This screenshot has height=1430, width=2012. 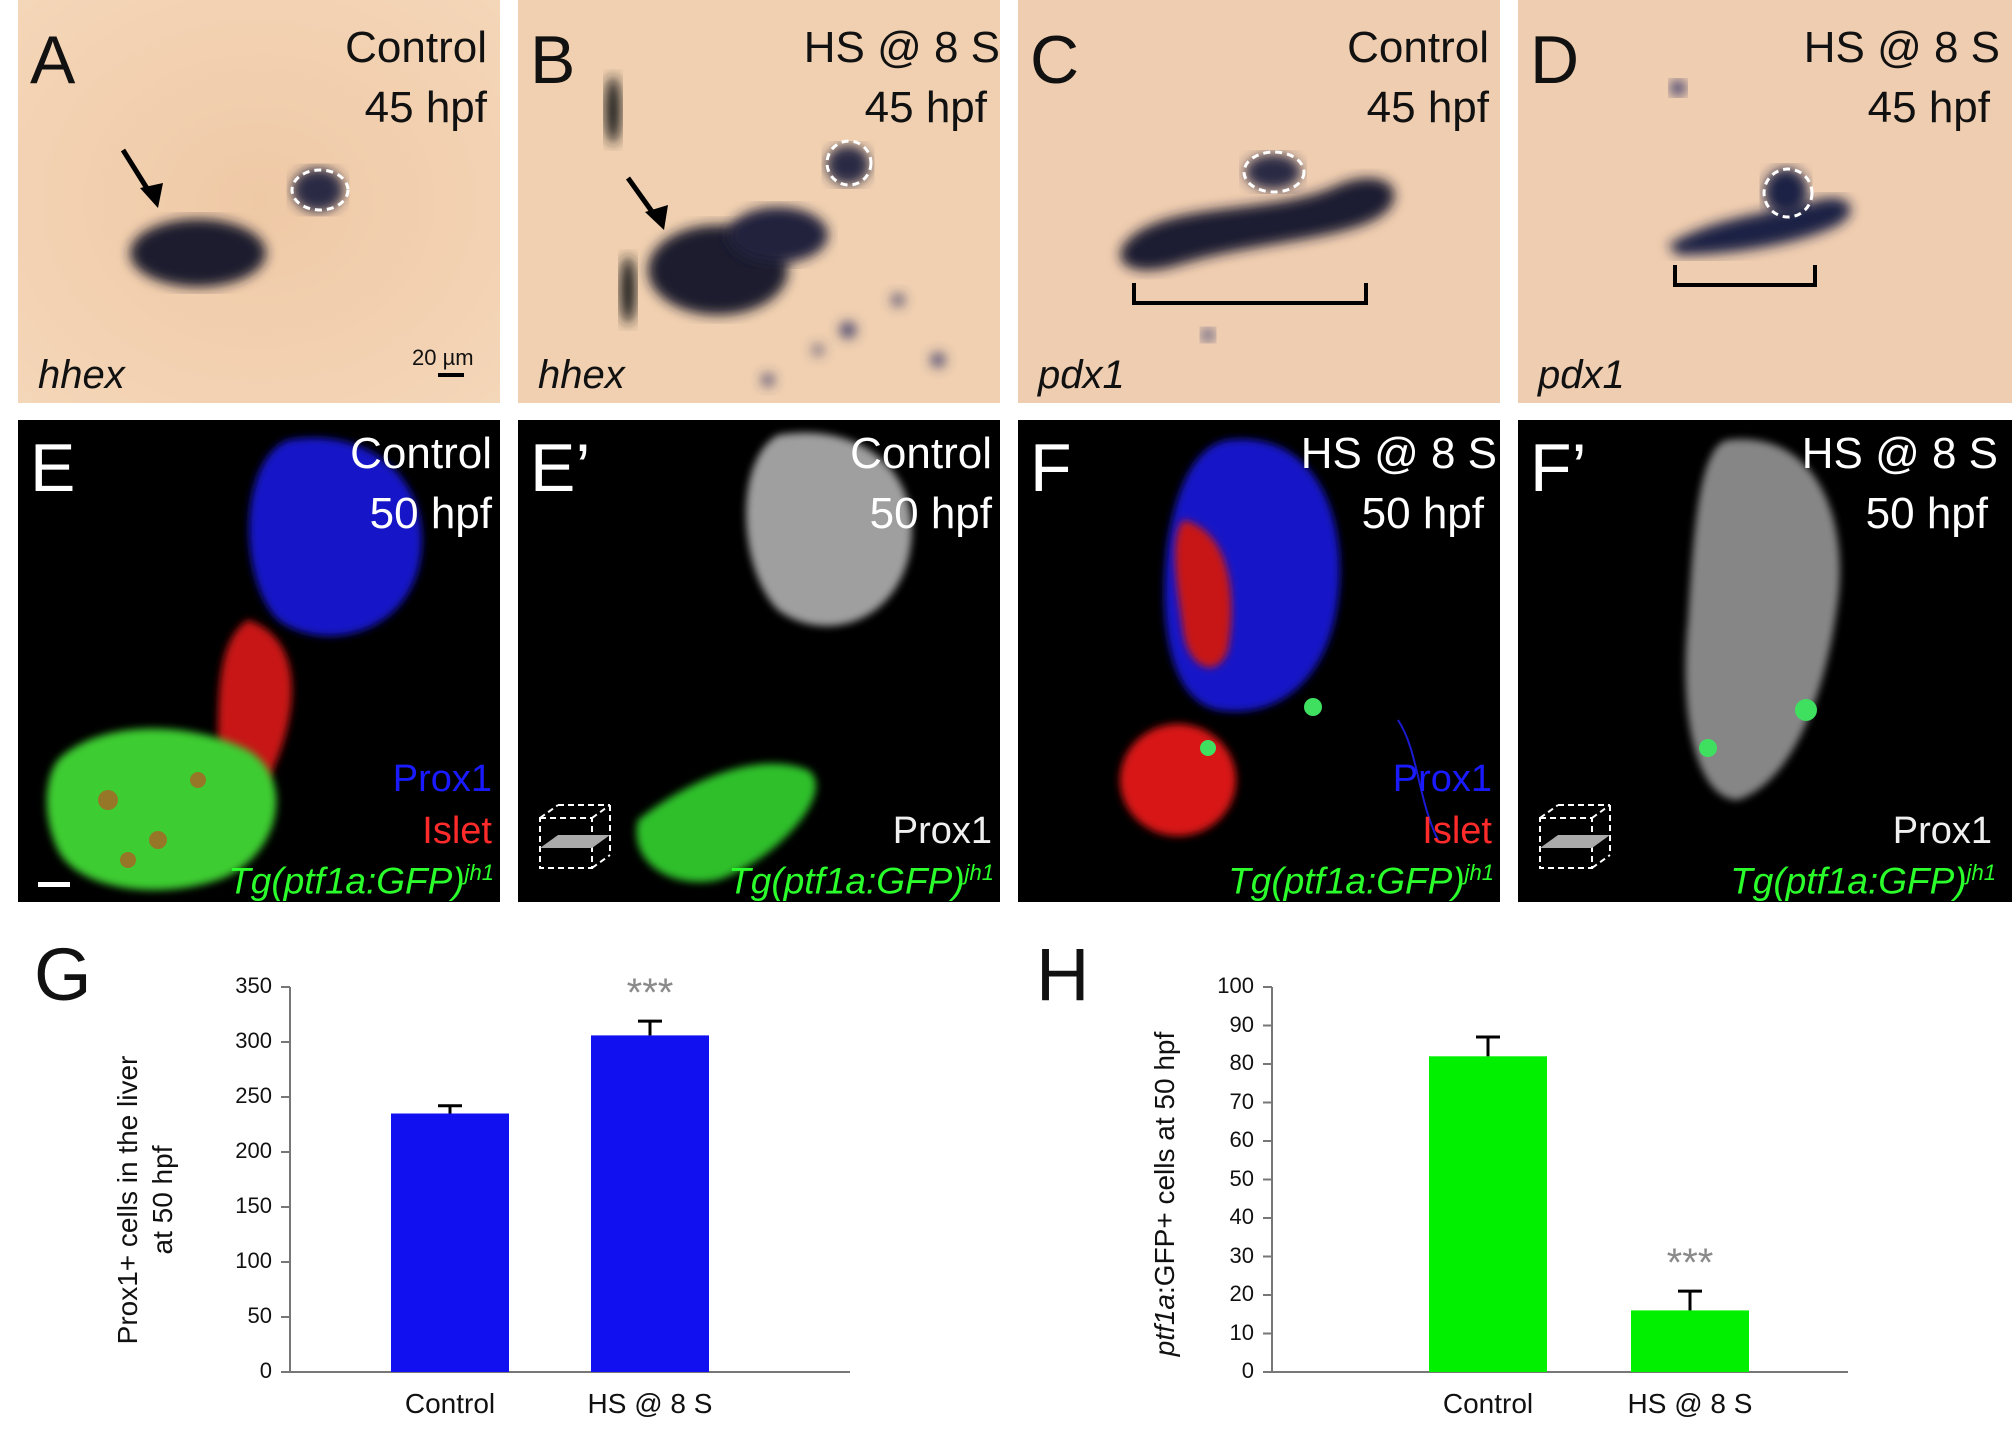 What do you see at coordinates (1250, 294) in the screenshot?
I see `bracket` at bounding box center [1250, 294].